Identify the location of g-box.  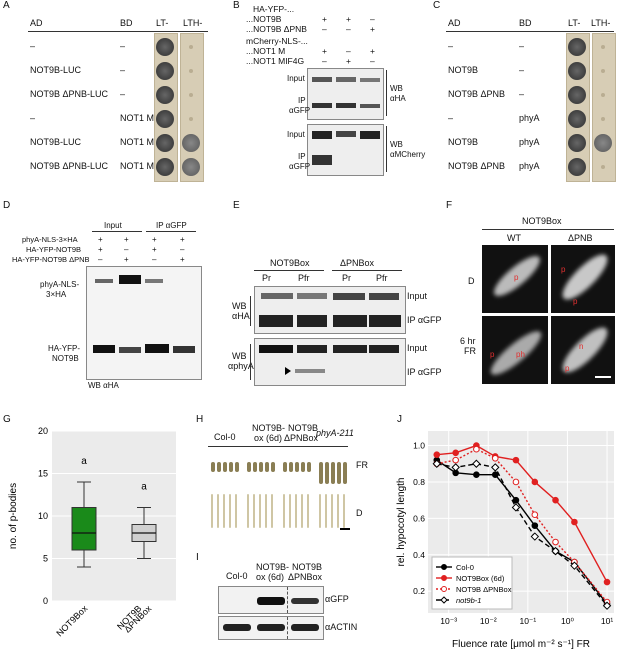
(84, 529).